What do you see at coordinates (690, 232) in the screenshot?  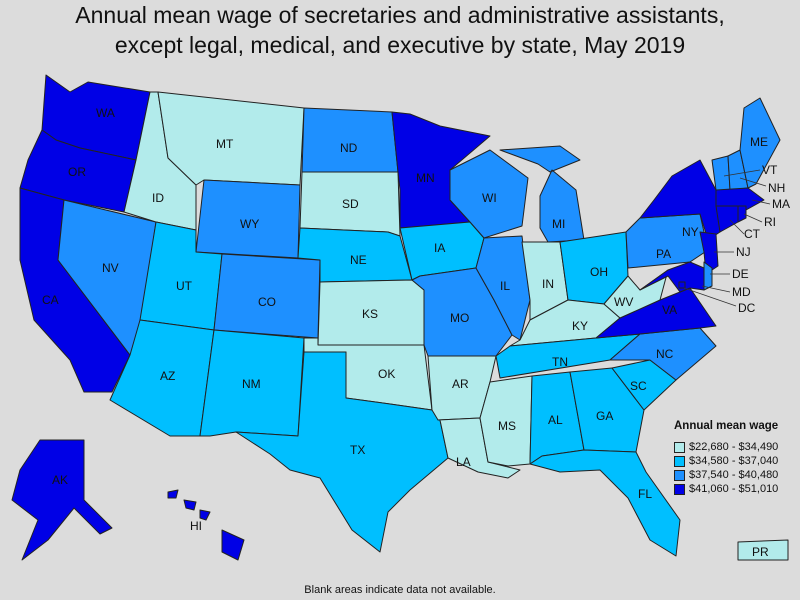 I see `label-NY: NY` at bounding box center [690, 232].